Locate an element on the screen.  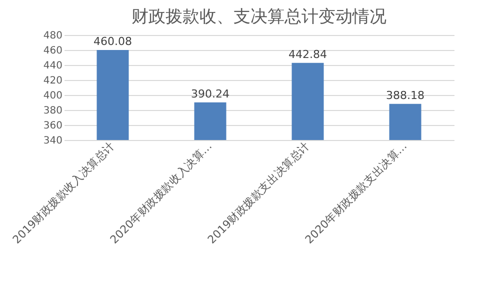
y-tick-label: 460 is located at coordinates (52, 51).